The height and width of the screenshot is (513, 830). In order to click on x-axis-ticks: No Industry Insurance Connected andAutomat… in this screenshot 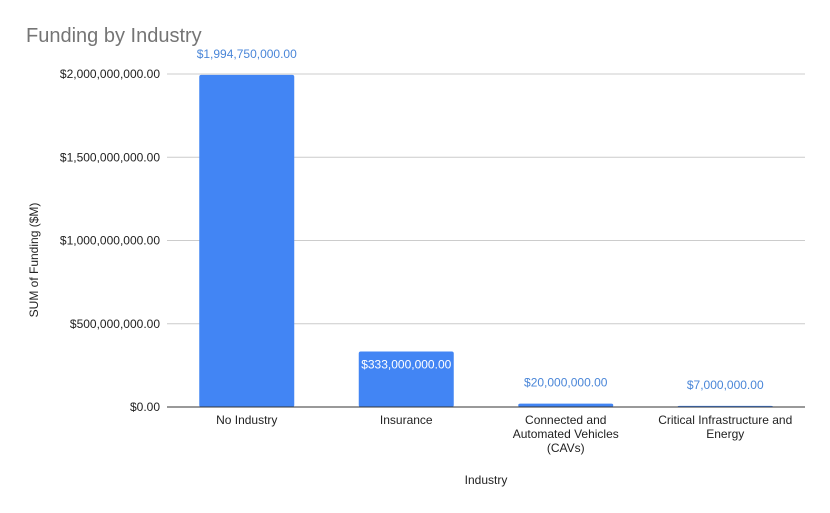, I will do `click(504, 434)`.